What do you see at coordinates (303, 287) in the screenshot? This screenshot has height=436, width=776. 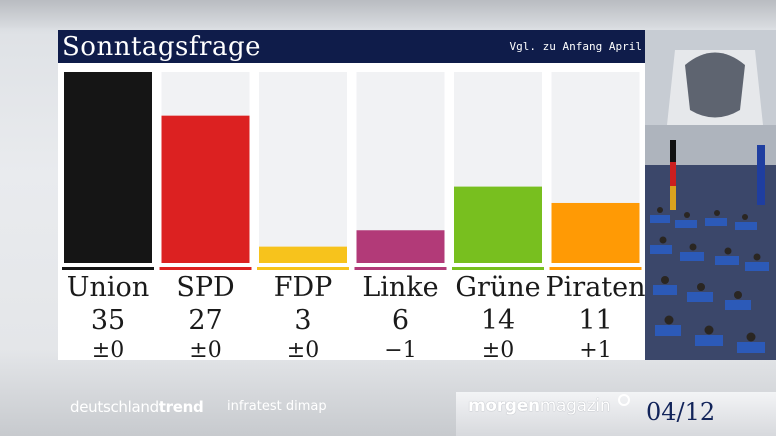 I see `category-label: FDP` at bounding box center [303, 287].